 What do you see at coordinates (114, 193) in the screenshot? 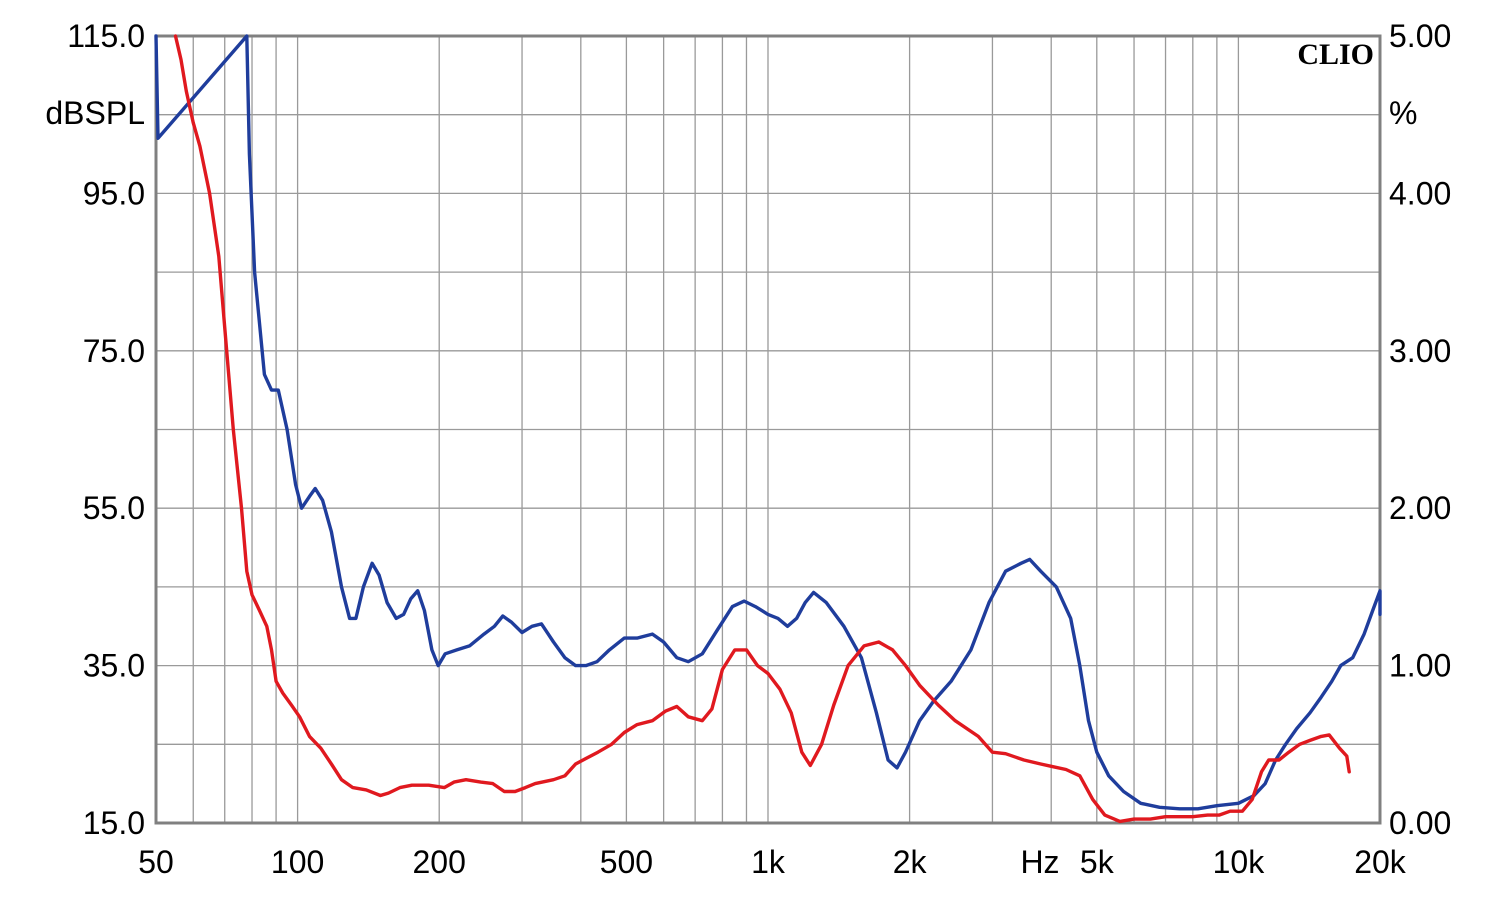
I see `y-left-tick-label: 95.0` at bounding box center [114, 193].